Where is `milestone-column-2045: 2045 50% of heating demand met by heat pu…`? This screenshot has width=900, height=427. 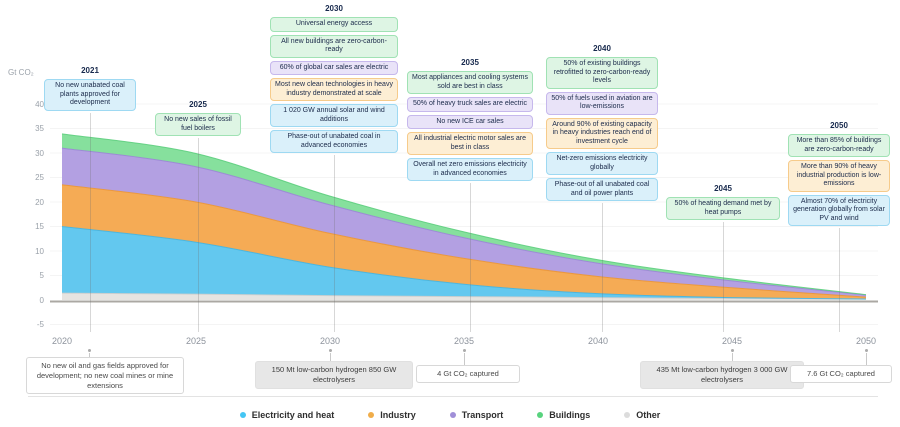
milestone-column-2045: 2045 50% of heating demand met by heat pu… is located at coordinates (723, 202).